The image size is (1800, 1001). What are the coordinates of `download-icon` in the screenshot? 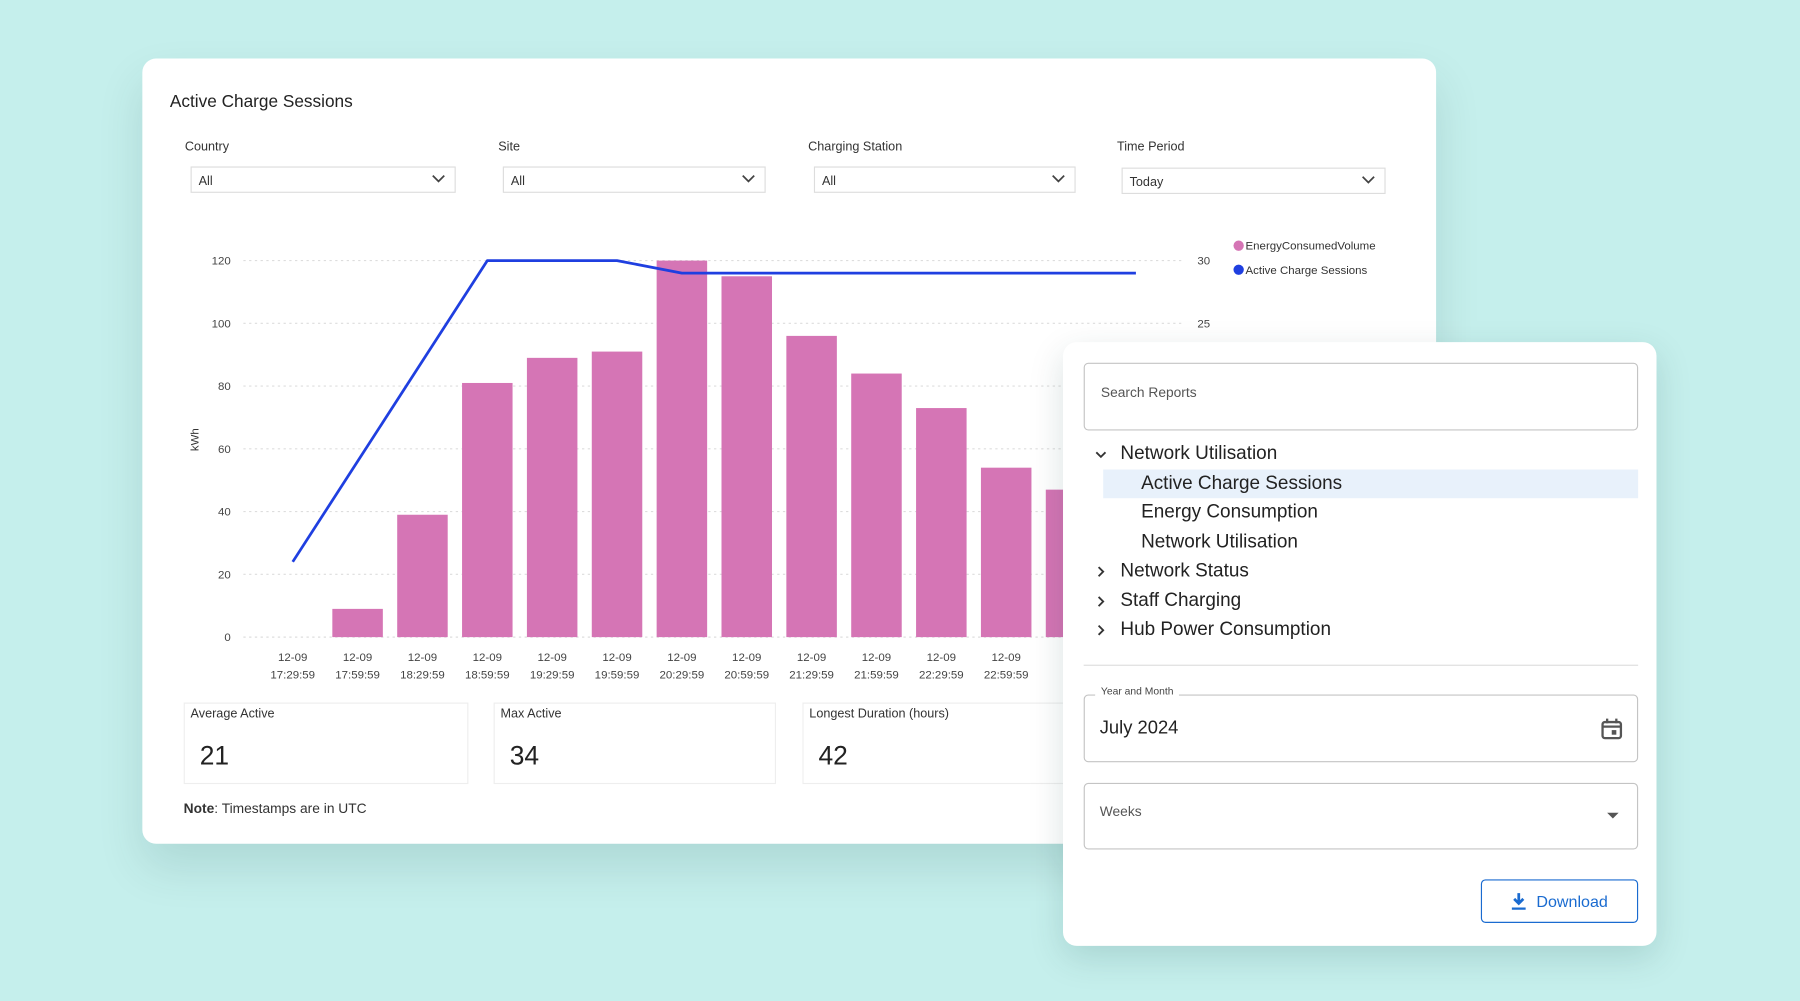 It's located at (1519, 901).